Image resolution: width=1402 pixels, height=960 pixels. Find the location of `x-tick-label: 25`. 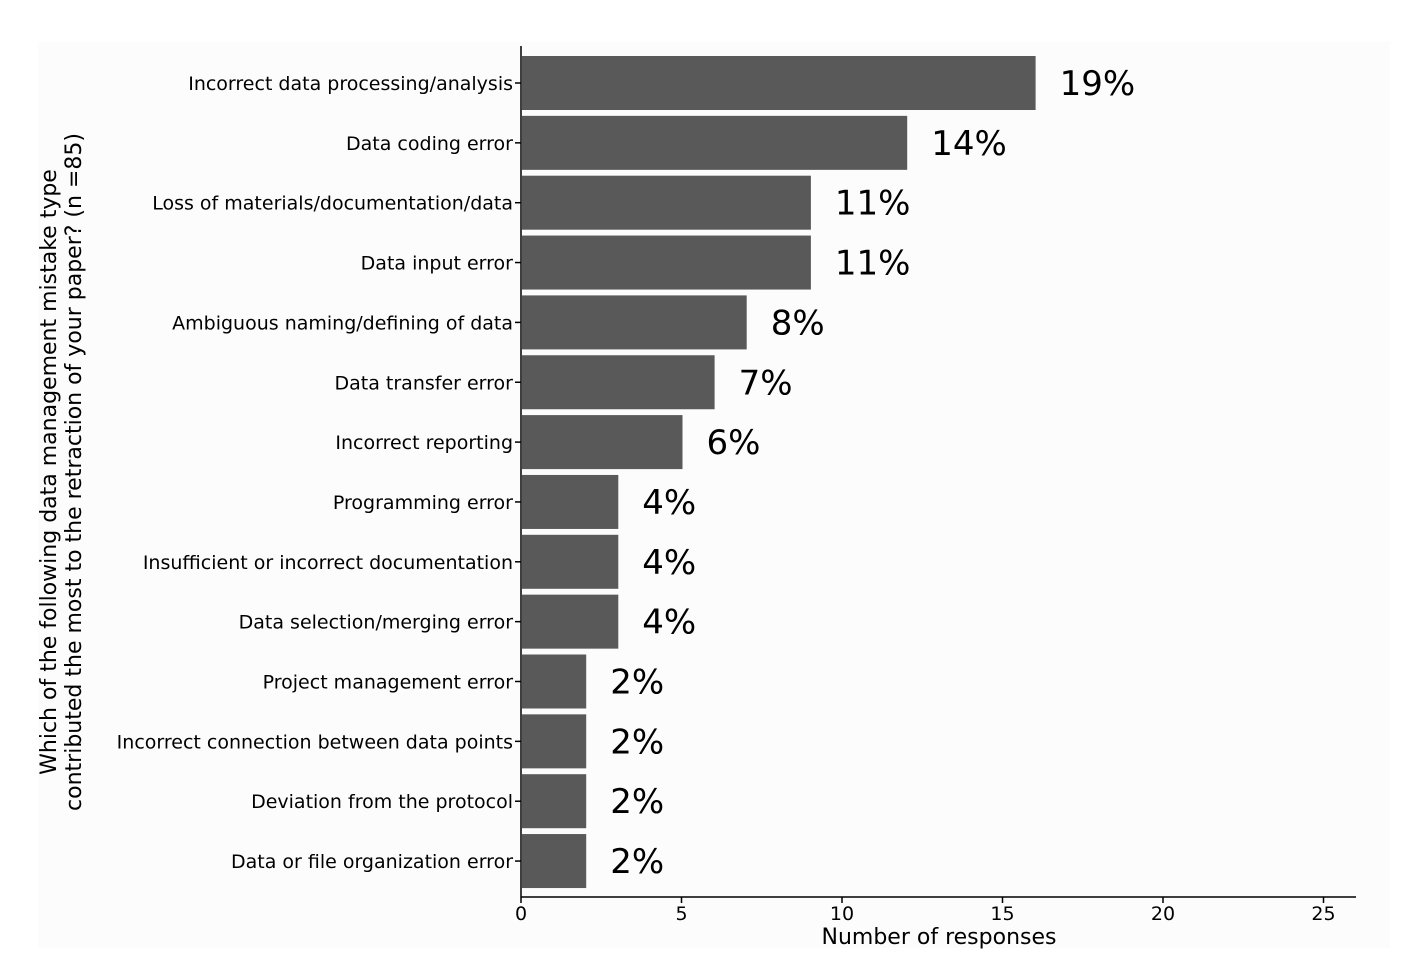

x-tick-label: 25 is located at coordinates (1323, 914).